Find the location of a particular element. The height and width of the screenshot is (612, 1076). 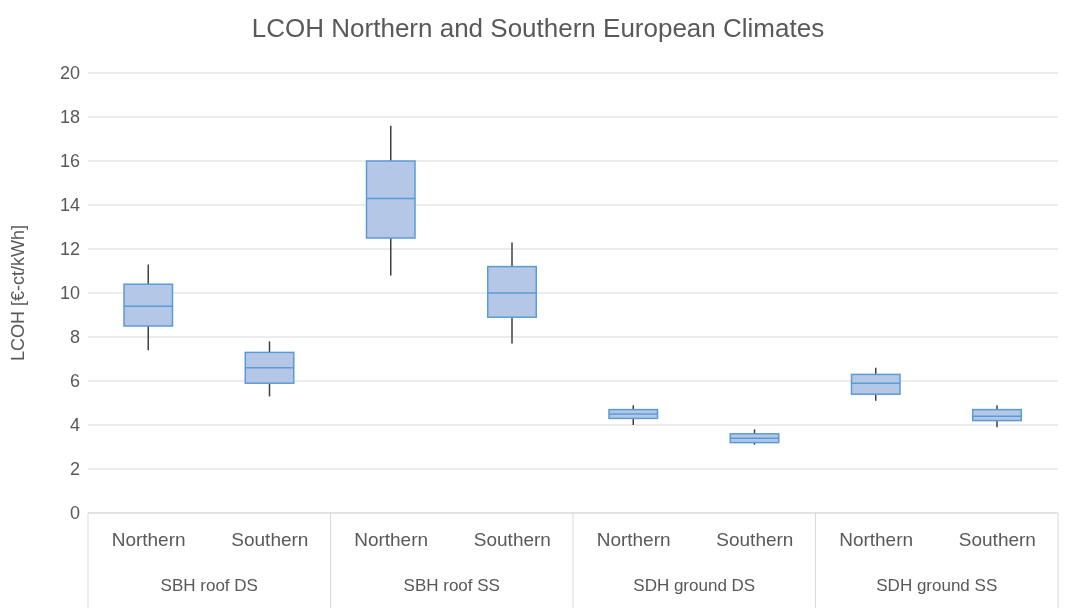

y-tick-label: 18 is located at coordinates (69, 117).